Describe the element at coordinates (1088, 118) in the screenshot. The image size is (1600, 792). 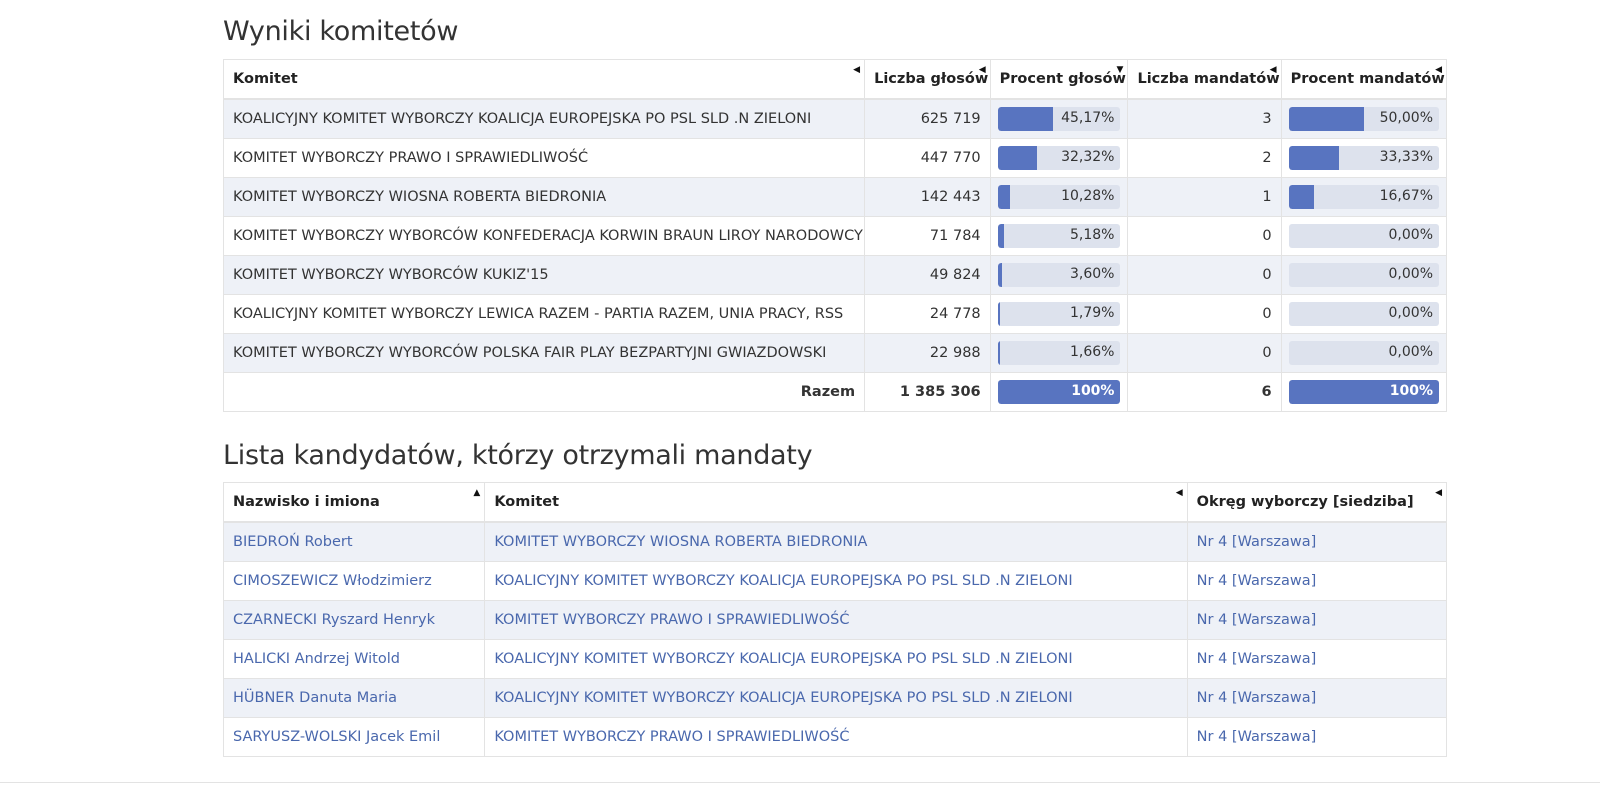
I see `votes-percent-value: 45,17%` at that location.